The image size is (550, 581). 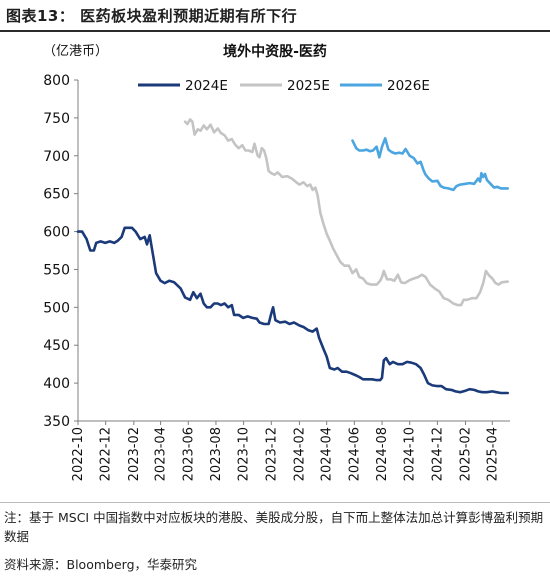 What do you see at coordinates (106, 454) in the screenshot?
I see `x-tick-label: 2022-12` at bounding box center [106, 454].